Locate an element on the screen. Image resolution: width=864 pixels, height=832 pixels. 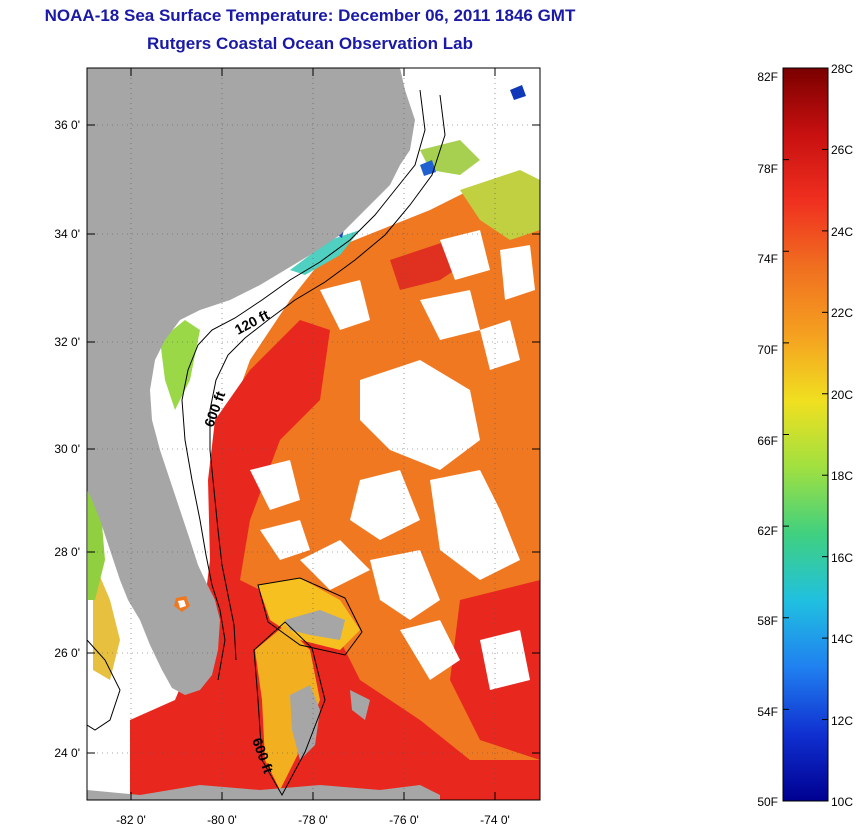
lon-label-76: -76 0' is located at coordinates (404, 820).